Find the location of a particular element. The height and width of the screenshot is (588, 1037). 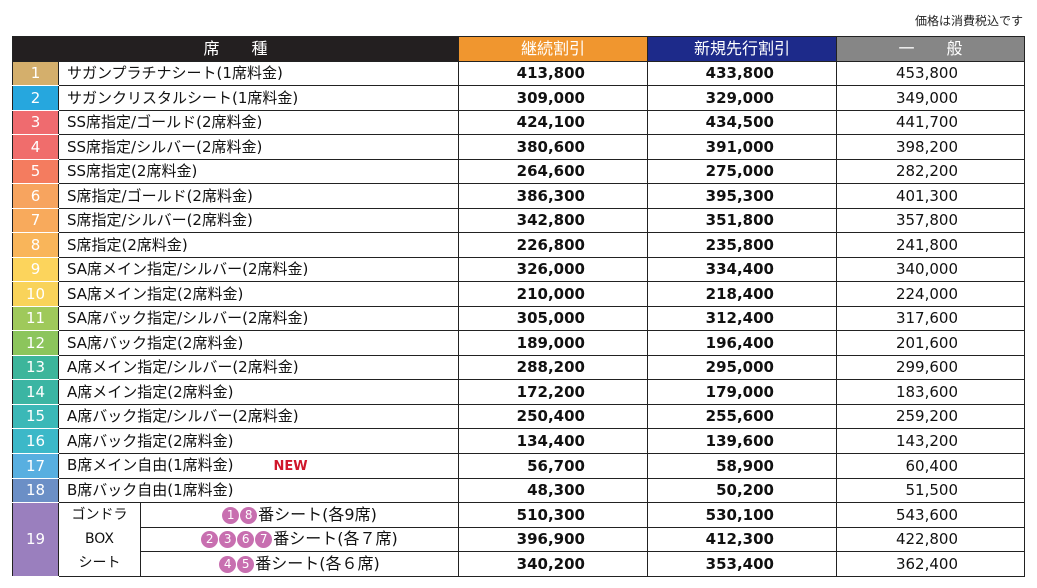

price: 172,200 is located at coordinates (553, 392).